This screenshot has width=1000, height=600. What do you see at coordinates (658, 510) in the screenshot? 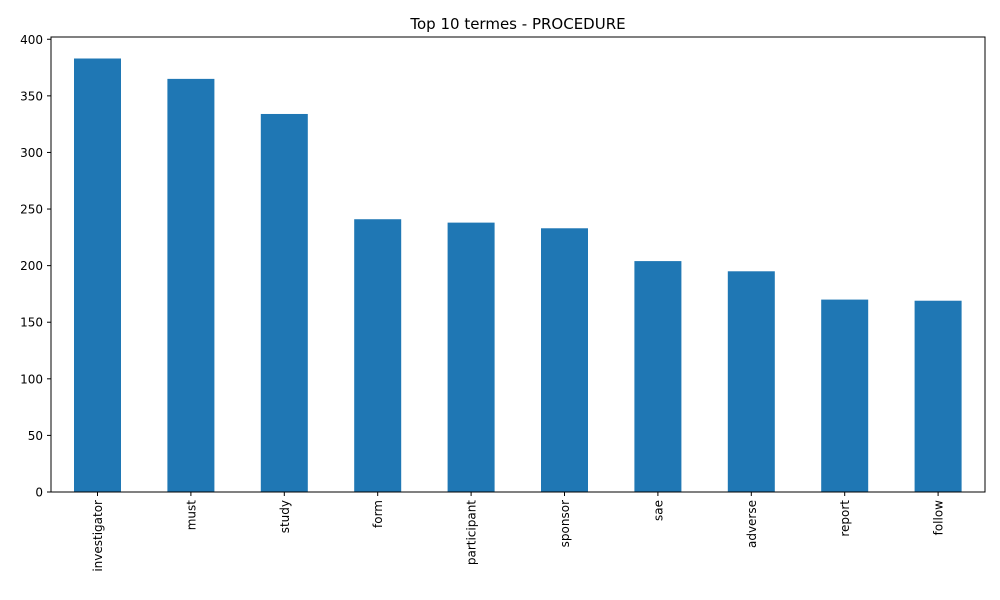
I see `x-tick-label: sae` at bounding box center [658, 510].